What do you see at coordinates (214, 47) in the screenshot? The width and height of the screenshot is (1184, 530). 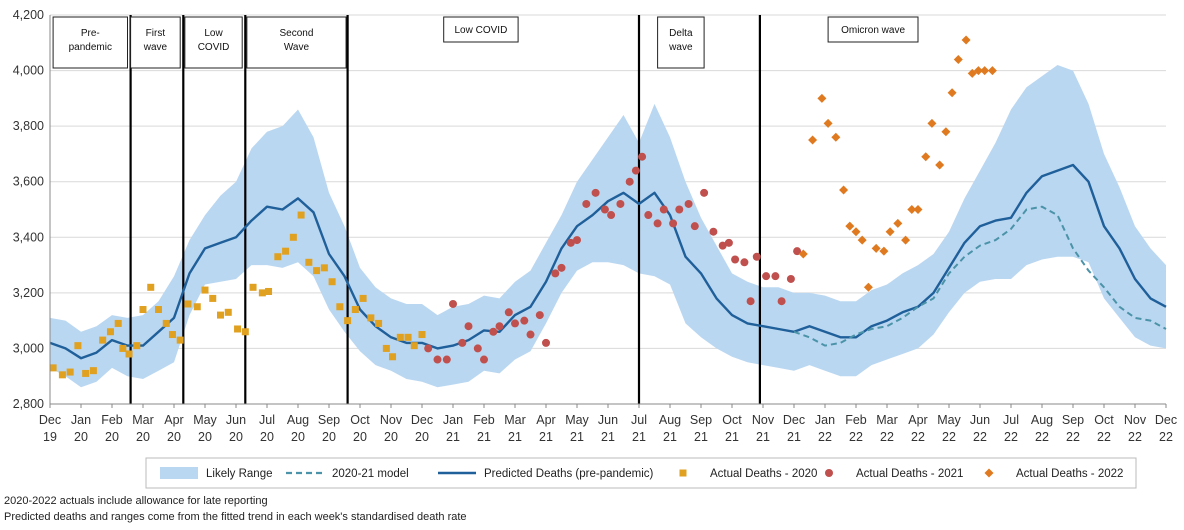 I see `phase-label: COVID` at bounding box center [214, 47].